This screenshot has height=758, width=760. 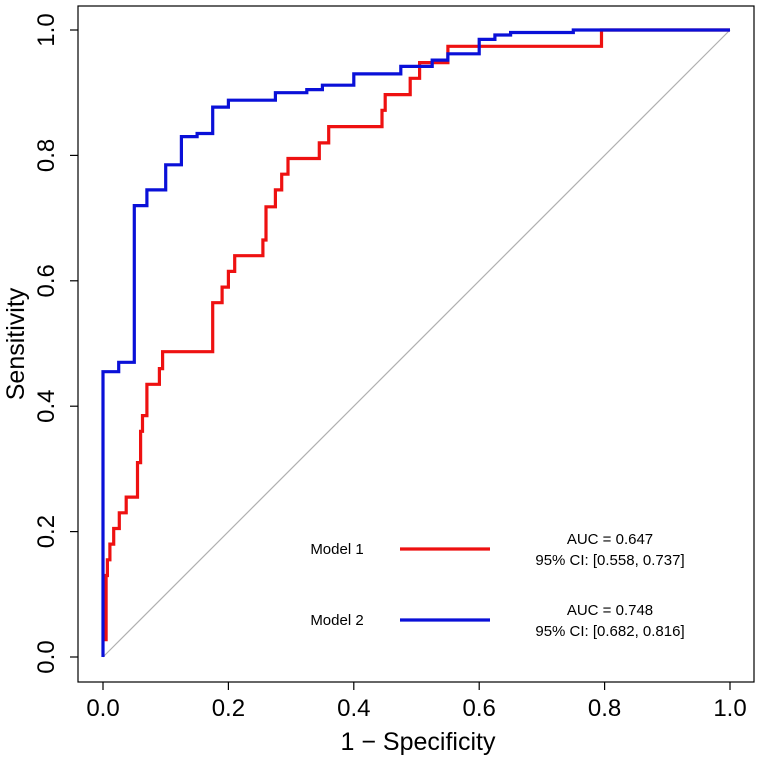 What do you see at coordinates (610, 610) in the screenshot?
I see `legend-auc-model-2: AUC = 0.748` at bounding box center [610, 610].